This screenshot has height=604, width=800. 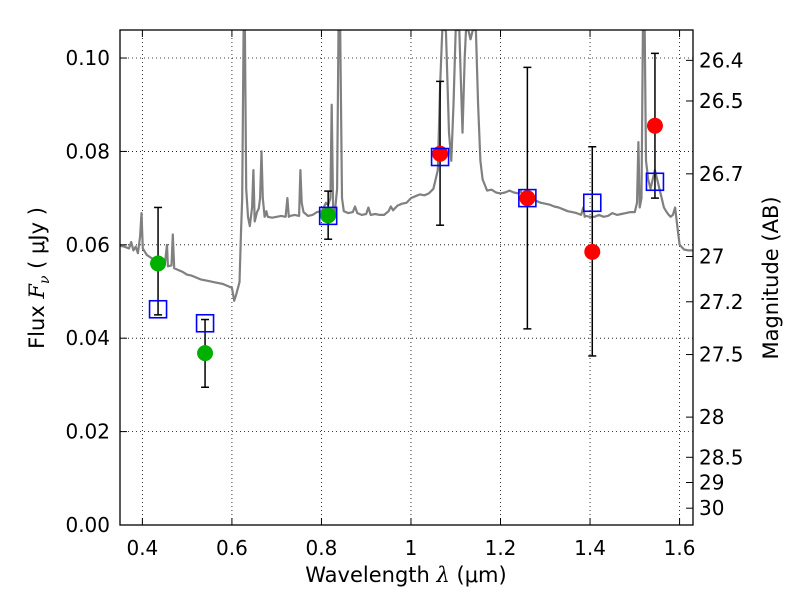 I want to click on x-tick-label: 0.6, so click(x=232, y=548).